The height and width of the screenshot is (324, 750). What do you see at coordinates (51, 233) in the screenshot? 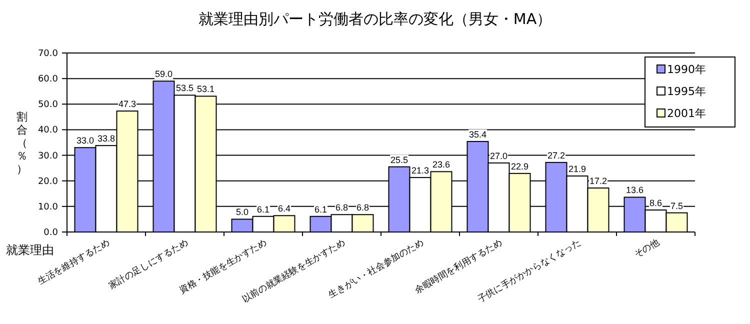
I see `y-tick-label: 0.0` at bounding box center [51, 233].